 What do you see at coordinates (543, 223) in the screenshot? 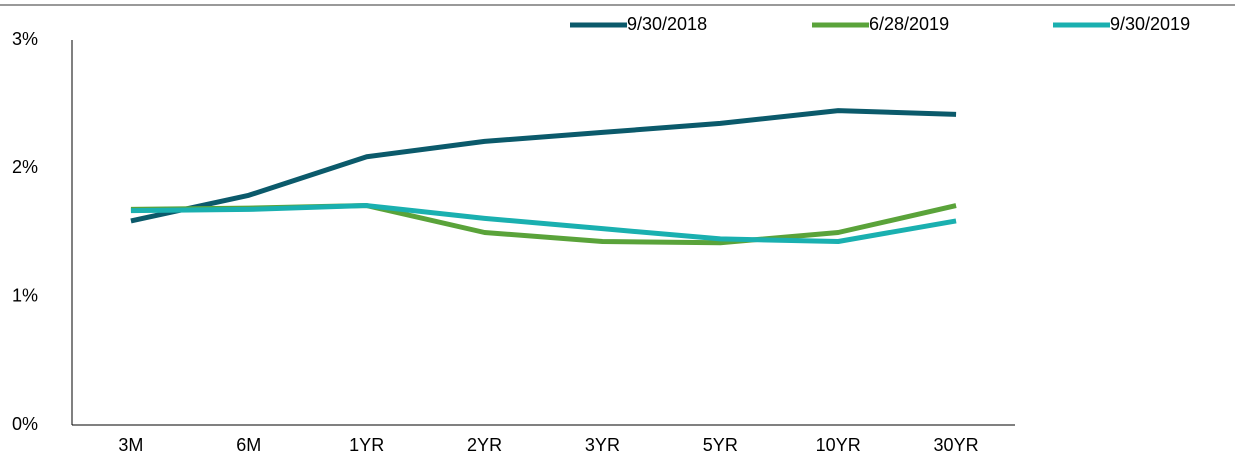
I see `series-line` at bounding box center [543, 223].